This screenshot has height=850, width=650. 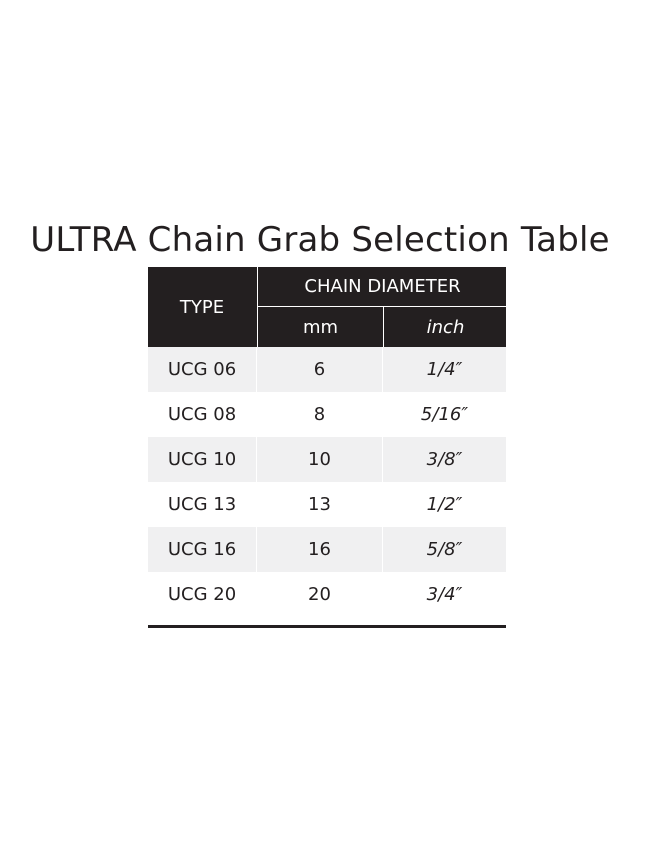 What do you see at coordinates (202, 369) in the screenshot?
I see `cell-type: UCG 06` at bounding box center [202, 369].